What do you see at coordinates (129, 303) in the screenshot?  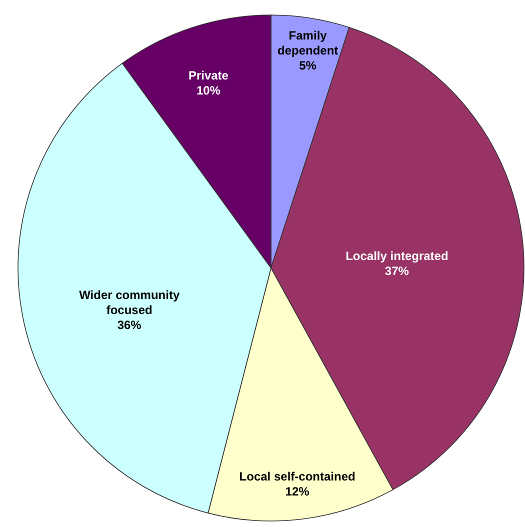 I see `slice-label: Wider community focused` at bounding box center [129, 303].